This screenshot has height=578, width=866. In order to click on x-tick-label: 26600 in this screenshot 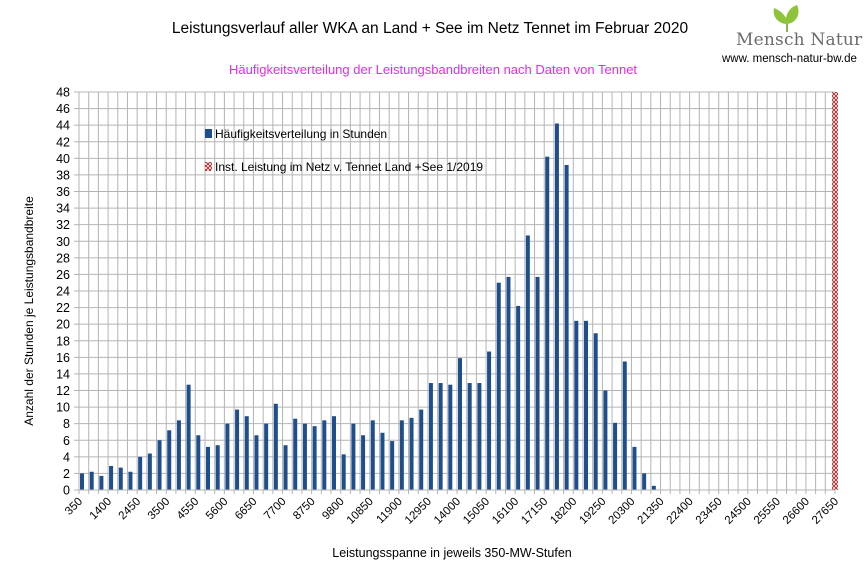, I will do `click(796, 511)`.